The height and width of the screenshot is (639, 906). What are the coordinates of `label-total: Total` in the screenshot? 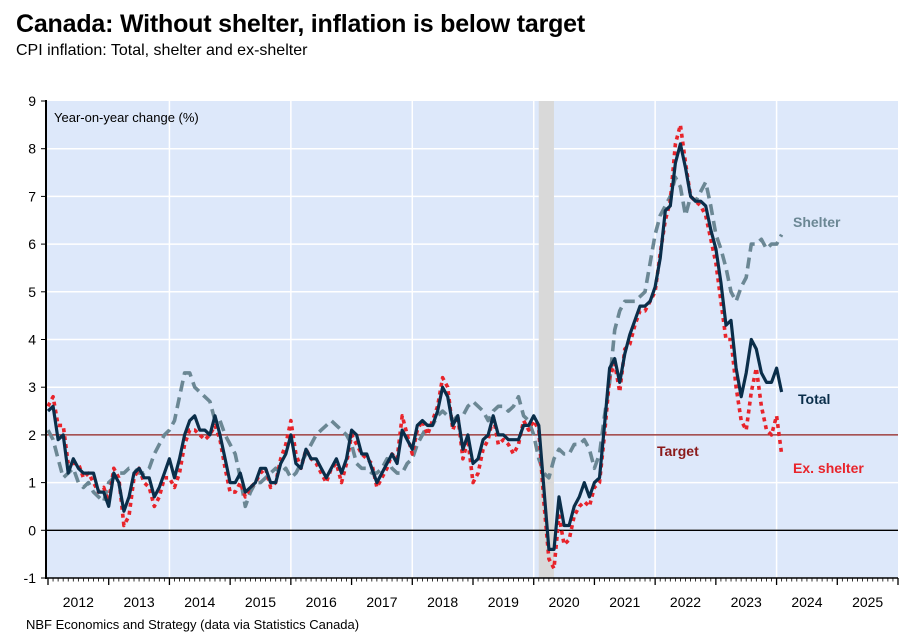 It's located at (814, 399).